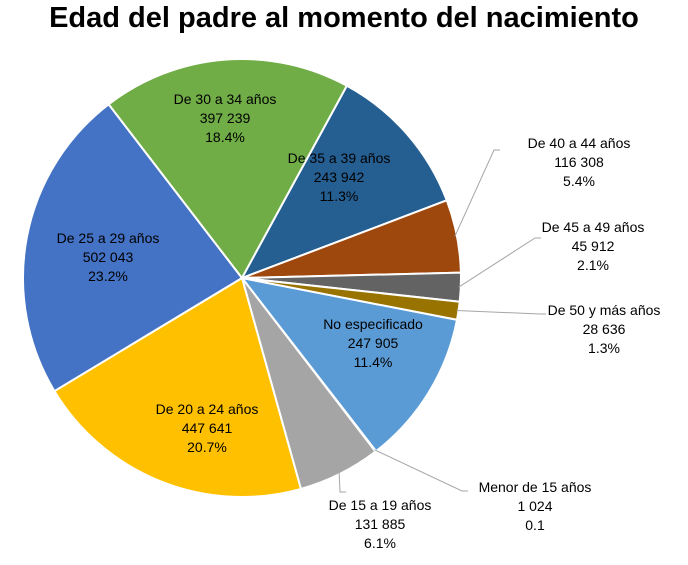  What do you see at coordinates (339, 177) in the screenshot?
I see `label-value-de-35-a-39-anos: 243 942` at bounding box center [339, 177].